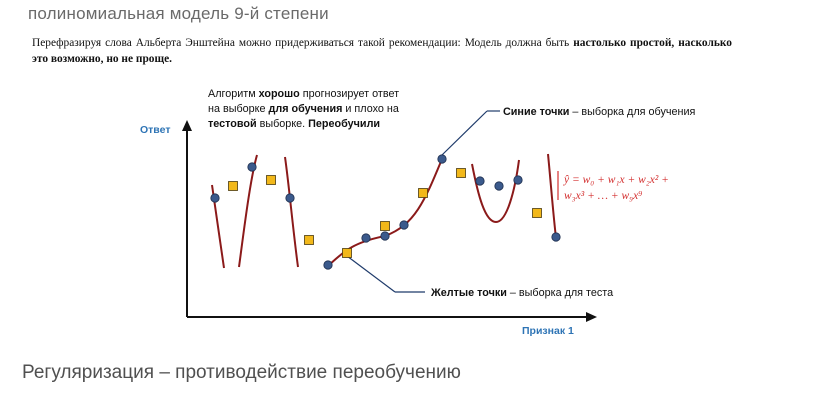 The height and width of the screenshot is (403, 817). I want to click on note-line-3: тестовой выборке. Переобучили, so click(294, 124).